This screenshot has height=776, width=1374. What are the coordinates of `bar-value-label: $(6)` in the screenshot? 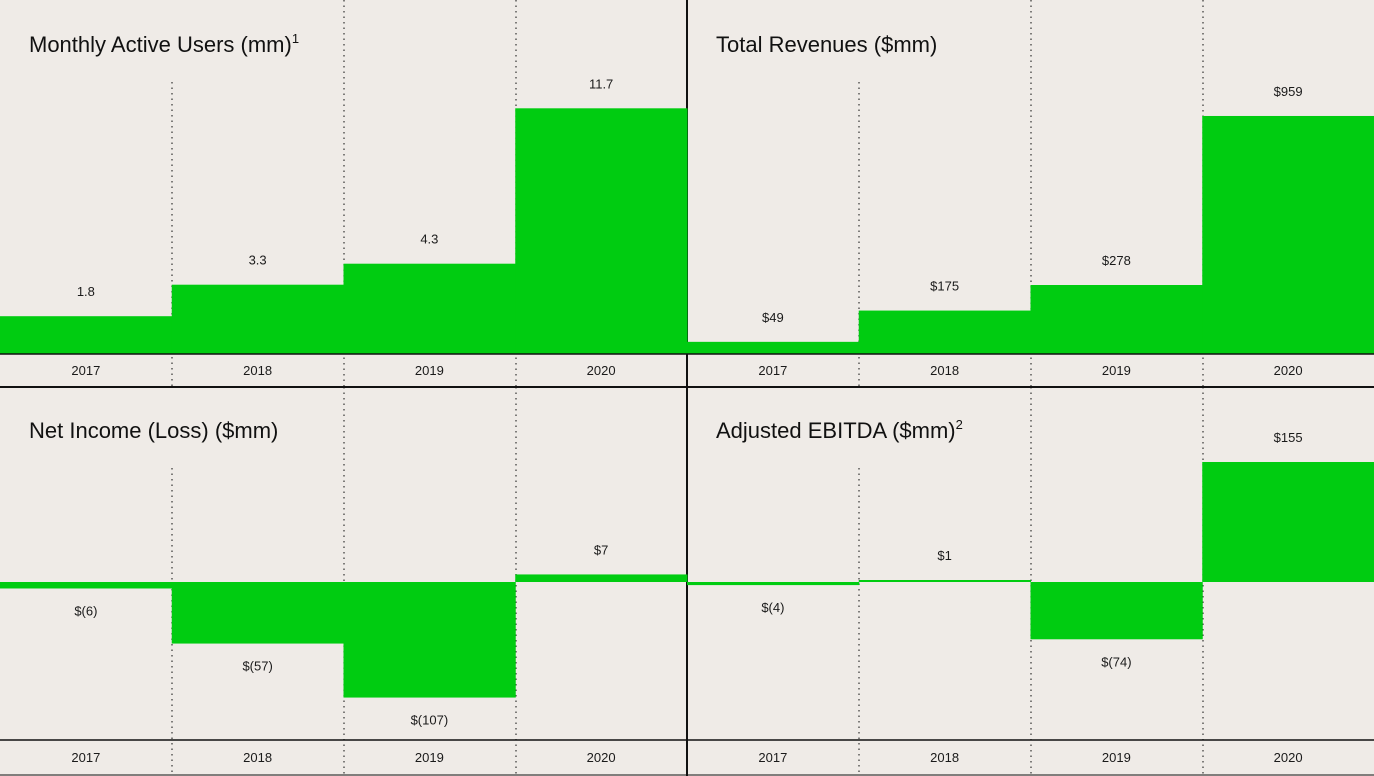 It's located at (85, 610).